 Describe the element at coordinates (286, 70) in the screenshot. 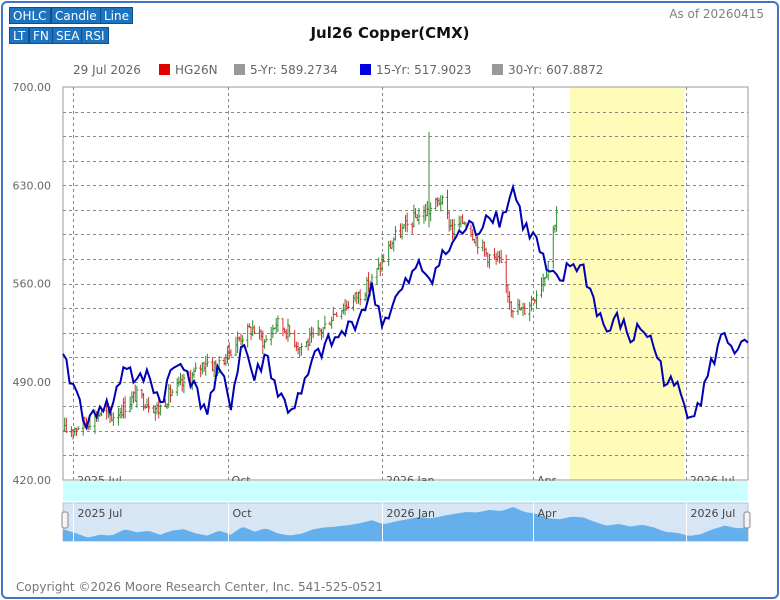

I see `legend-item-5yr: 5-Yr: 589.2734` at that location.